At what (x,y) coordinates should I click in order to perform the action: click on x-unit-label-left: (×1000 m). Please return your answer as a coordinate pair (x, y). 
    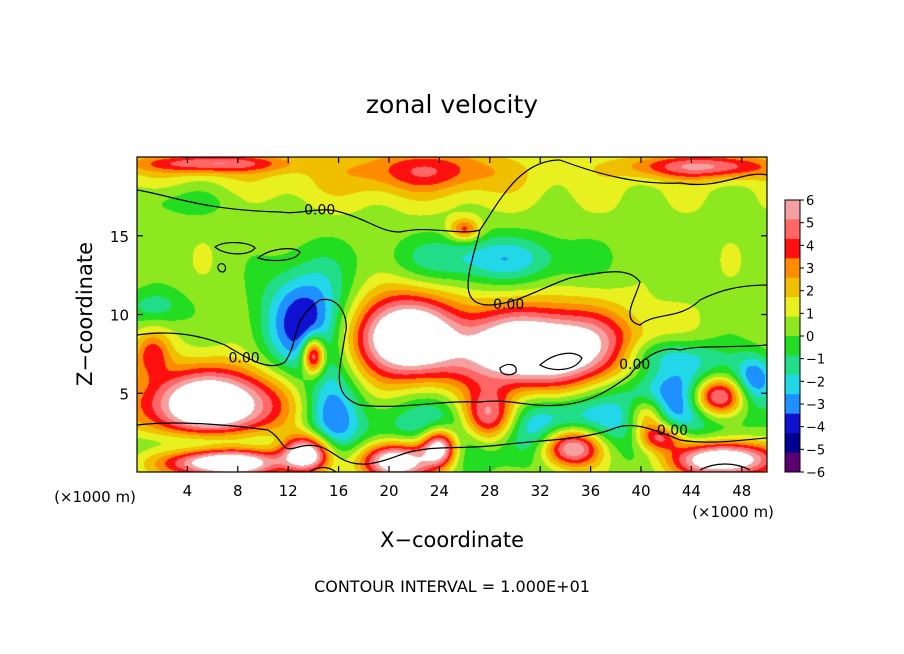
    Looking at the image, I should click on (95, 497).